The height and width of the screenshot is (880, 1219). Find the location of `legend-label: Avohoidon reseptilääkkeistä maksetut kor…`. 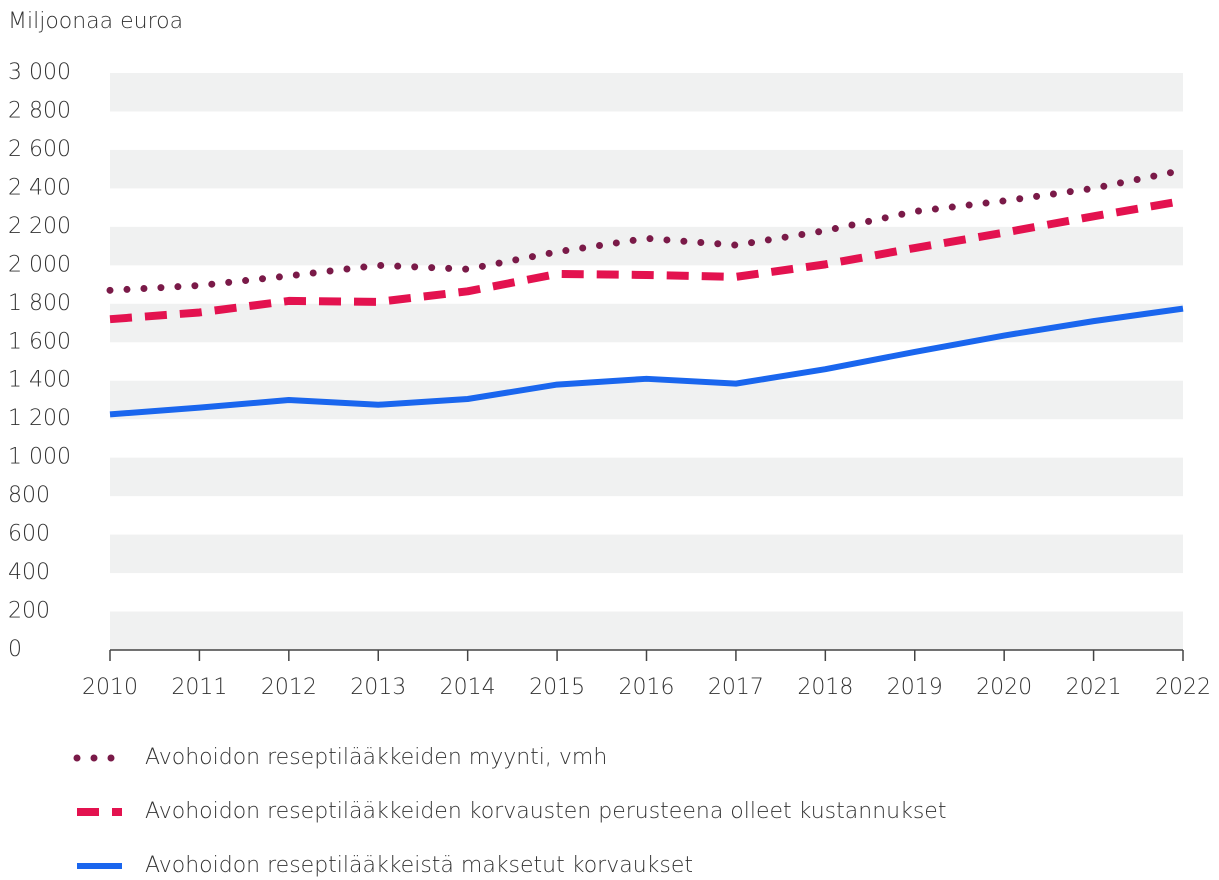

legend-label: Avohoidon reseptilääkkeistä maksetut kor… is located at coordinates (419, 865).